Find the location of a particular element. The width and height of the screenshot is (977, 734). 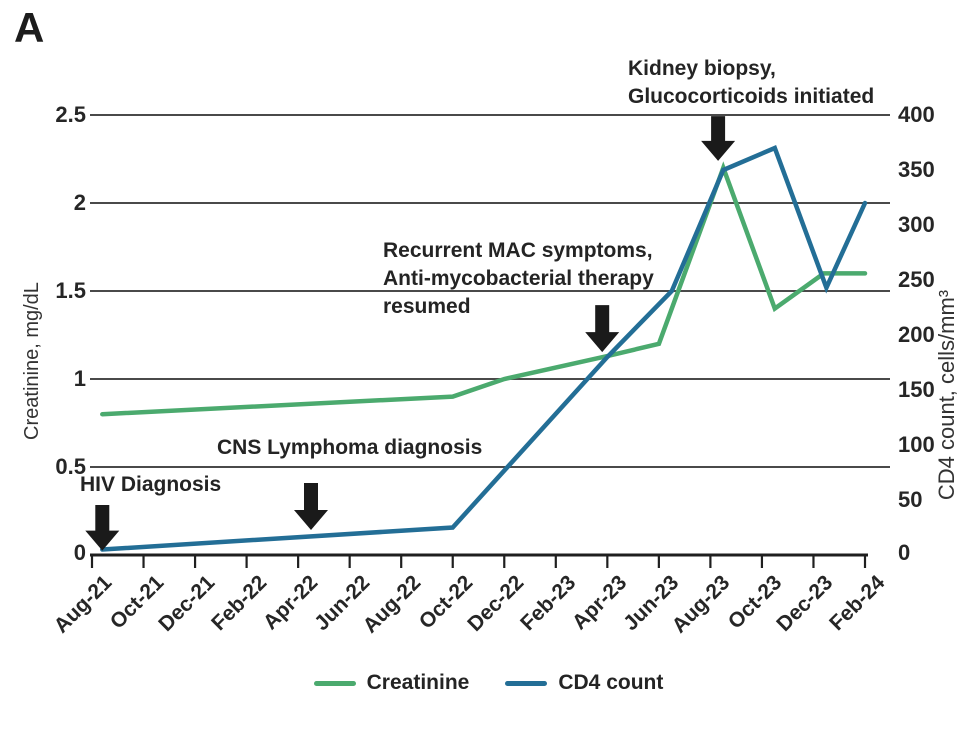

annotation-text: CNS Lymphoma diagnosis is located at coordinates (350, 447).